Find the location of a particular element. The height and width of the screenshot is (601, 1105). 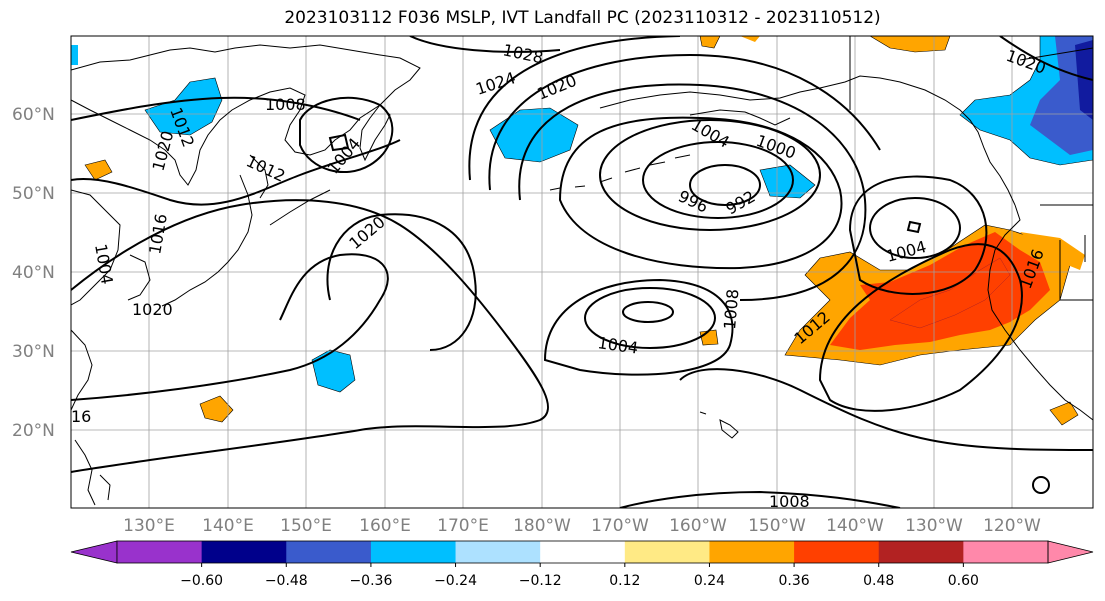

latitude-labels: 60°N 50°N 40°N 30°N 20°N is located at coordinates (33, 273).